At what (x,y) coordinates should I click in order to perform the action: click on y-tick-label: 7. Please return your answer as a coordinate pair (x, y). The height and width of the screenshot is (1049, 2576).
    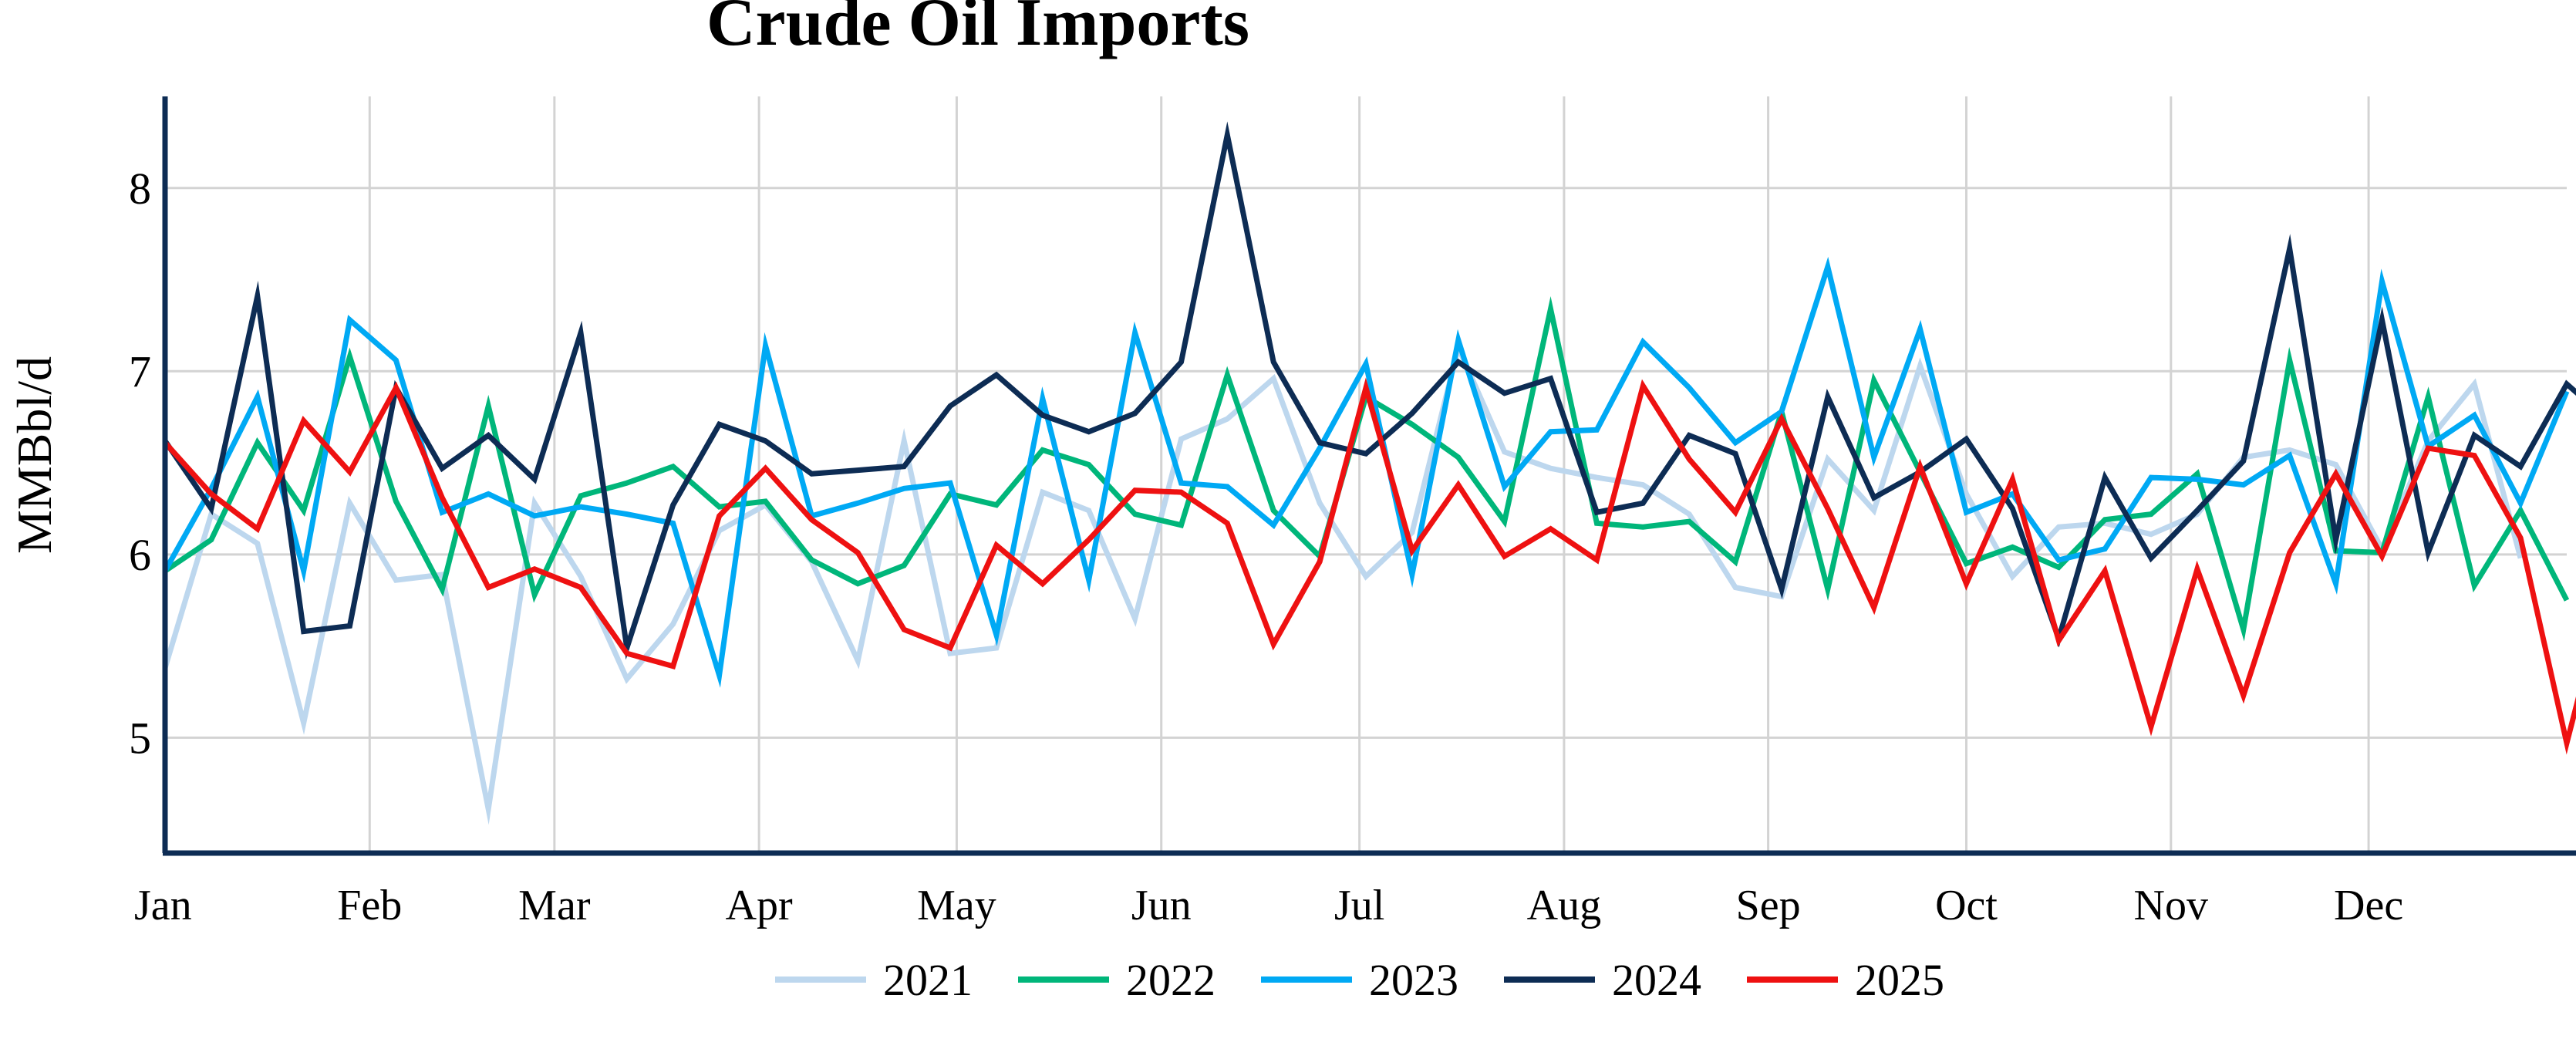
    Looking at the image, I should click on (140, 371).